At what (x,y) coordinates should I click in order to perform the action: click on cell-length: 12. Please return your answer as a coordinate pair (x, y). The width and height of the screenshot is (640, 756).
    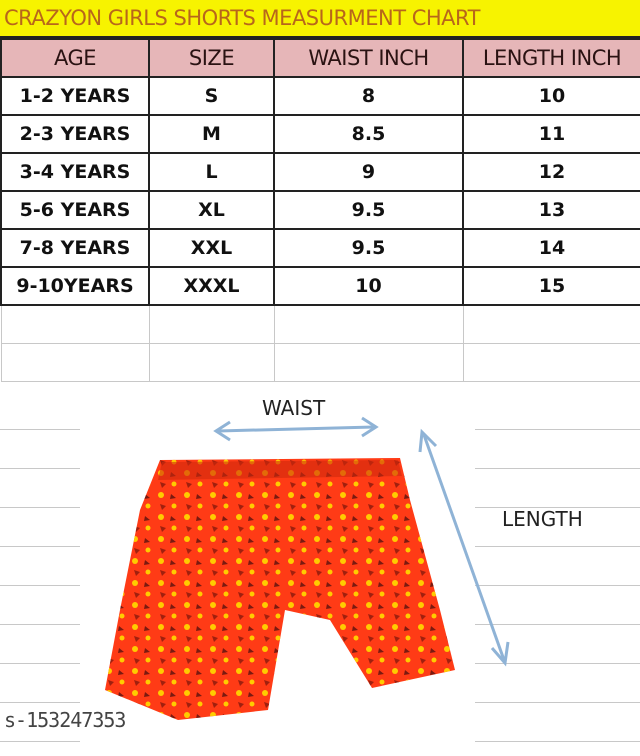
    Looking at the image, I should click on (551, 172).